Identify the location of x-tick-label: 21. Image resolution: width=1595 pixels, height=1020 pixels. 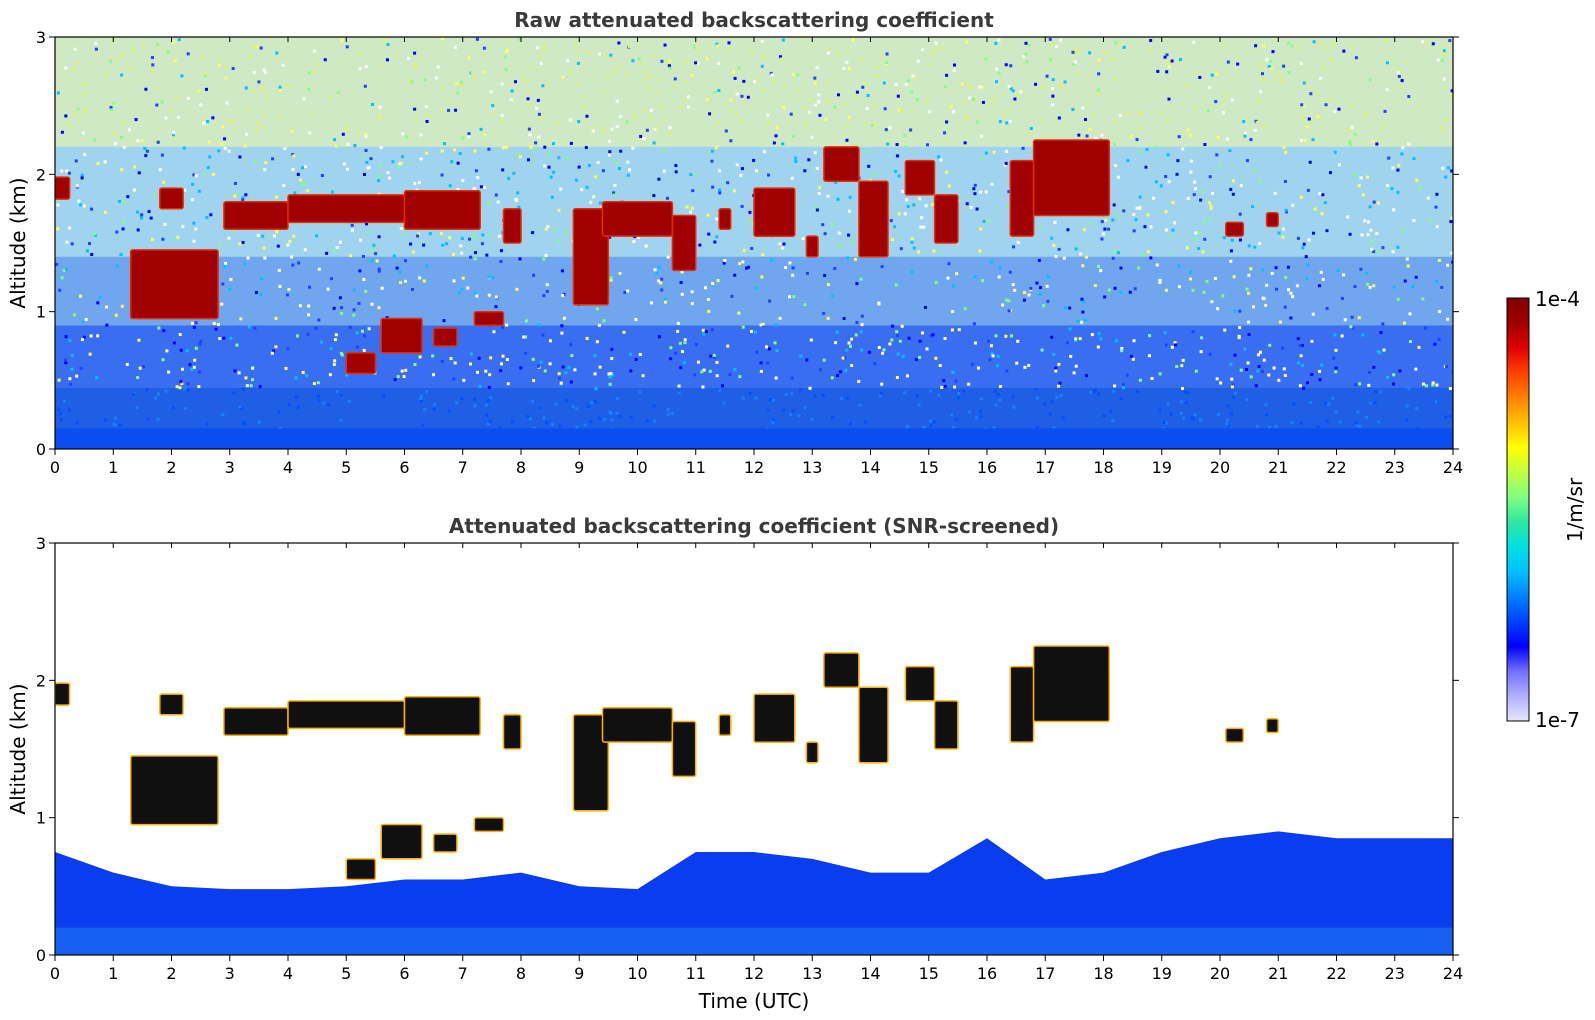
(1278, 973).